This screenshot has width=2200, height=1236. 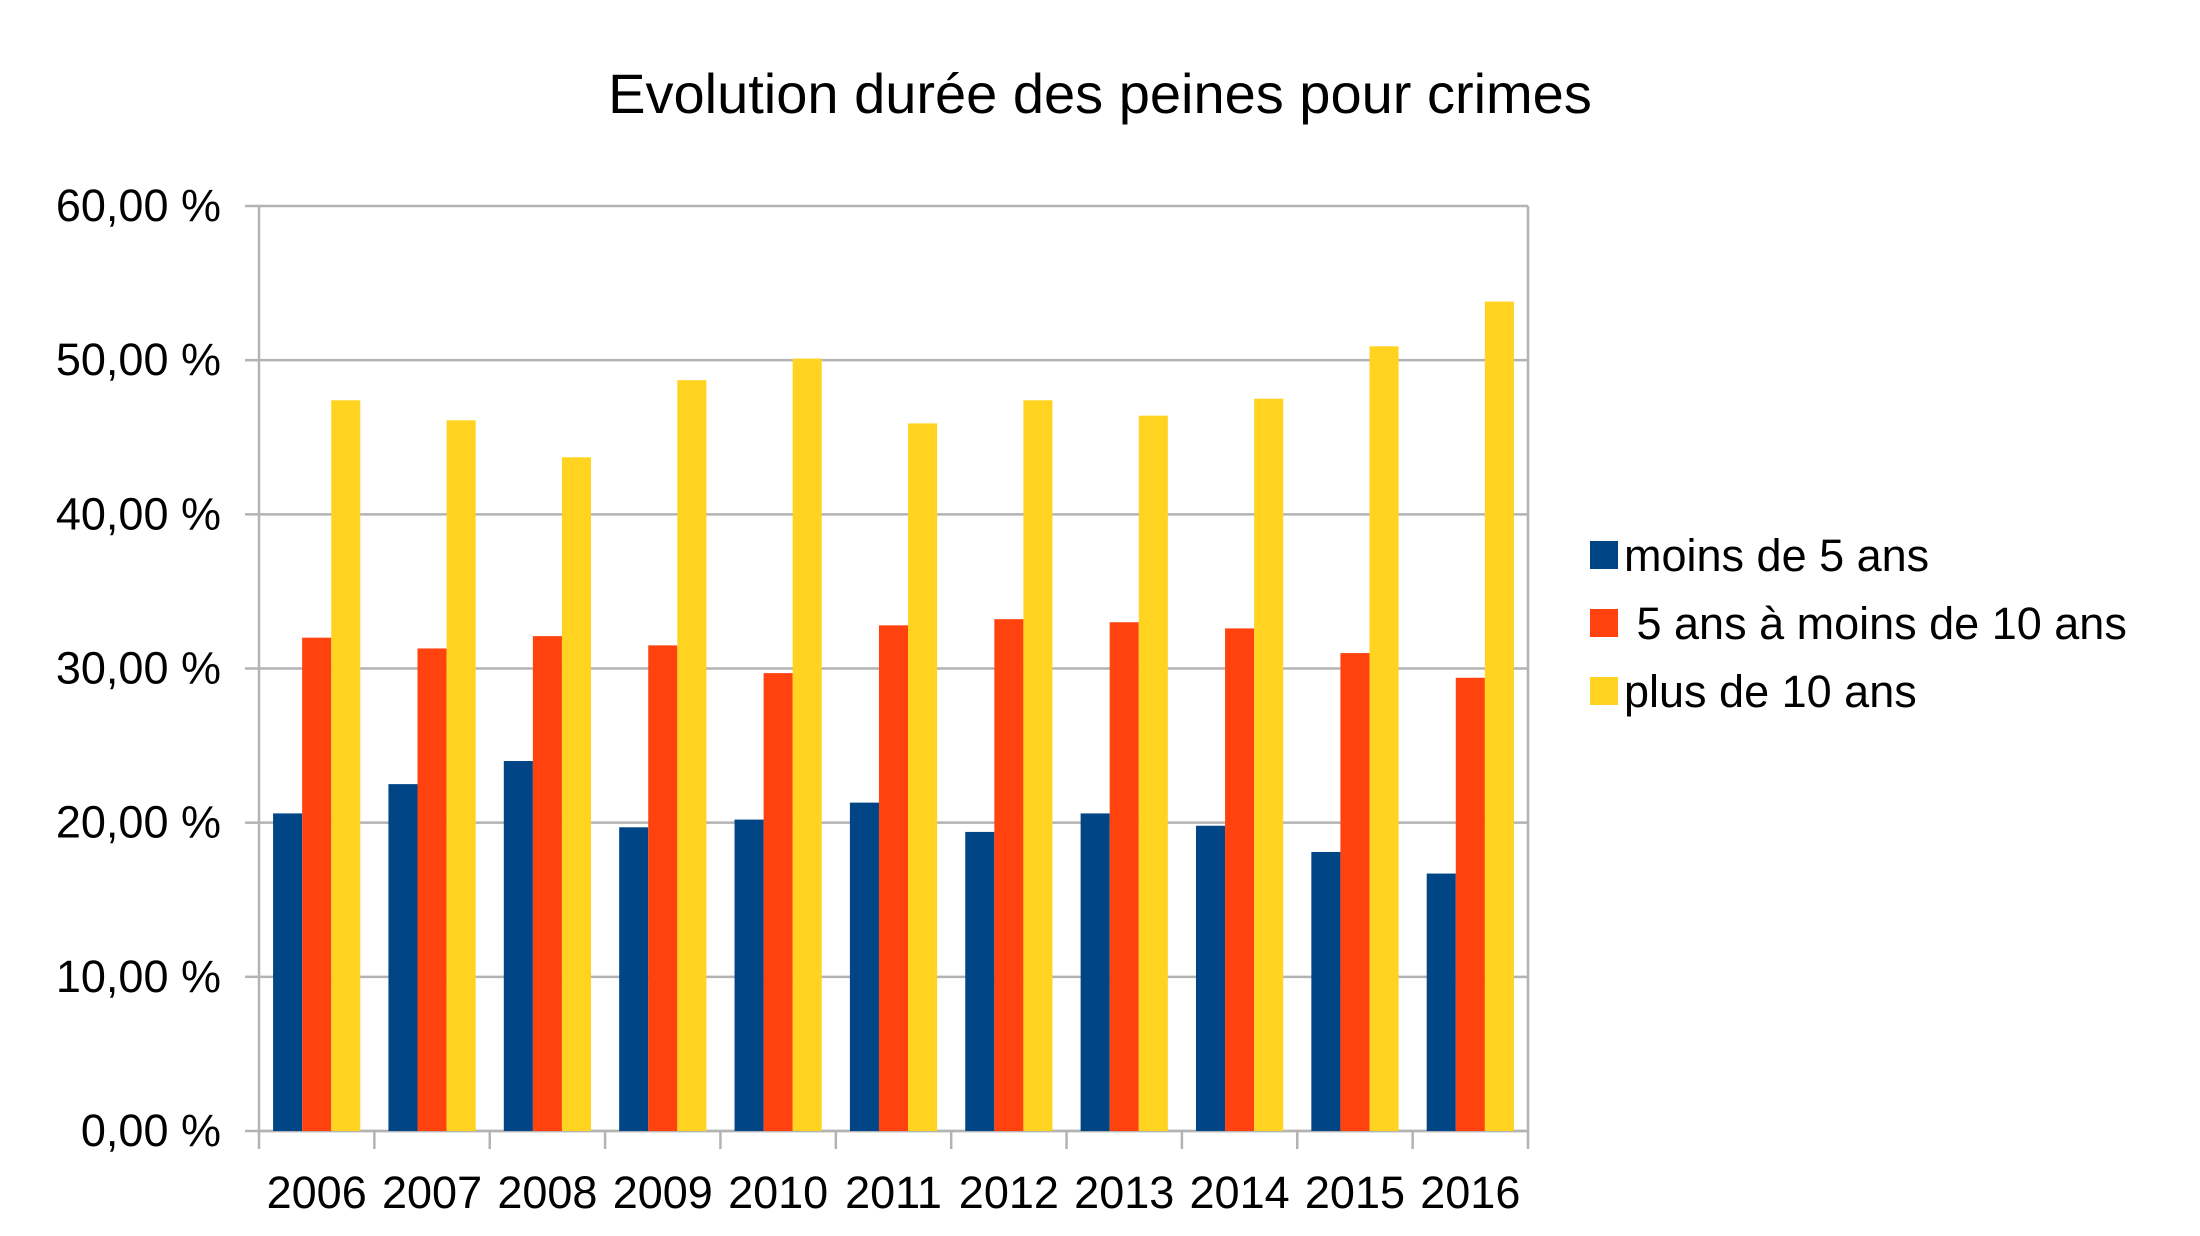 What do you see at coordinates (138, 513) in the screenshot?
I see `y-tick-label: 40,00 %` at bounding box center [138, 513].